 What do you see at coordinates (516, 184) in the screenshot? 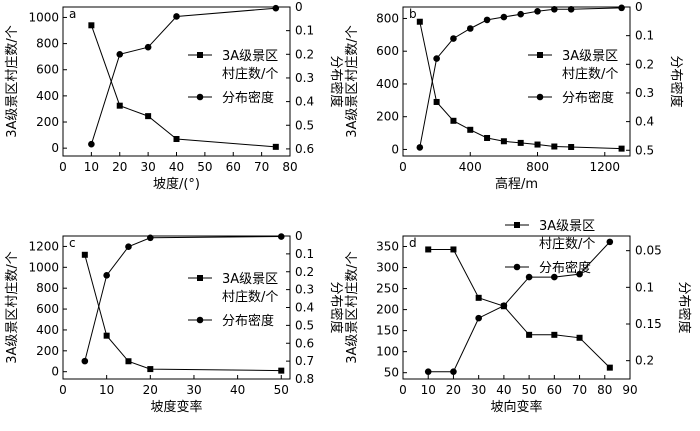
I see `x-axis-label: 高程/m` at bounding box center [516, 184].